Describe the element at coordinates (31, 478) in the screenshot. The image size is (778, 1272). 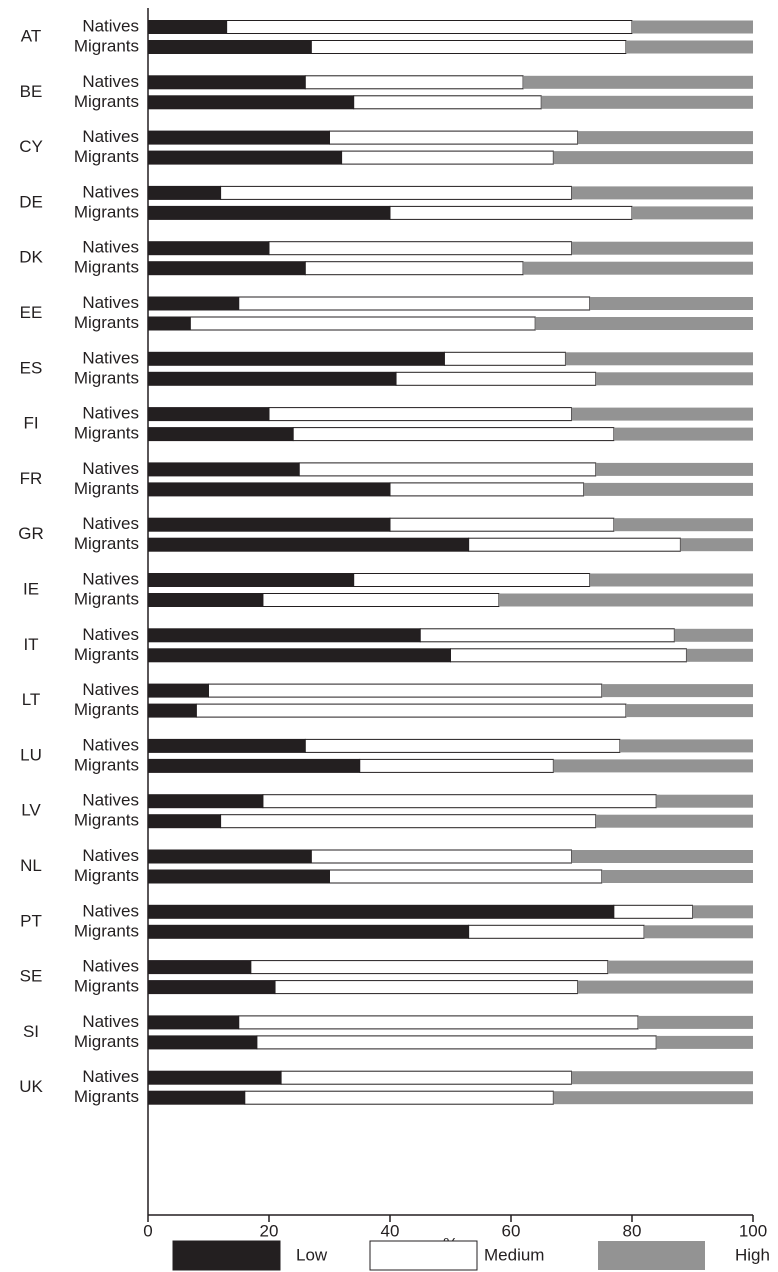
I see `country-label: FR` at that location.